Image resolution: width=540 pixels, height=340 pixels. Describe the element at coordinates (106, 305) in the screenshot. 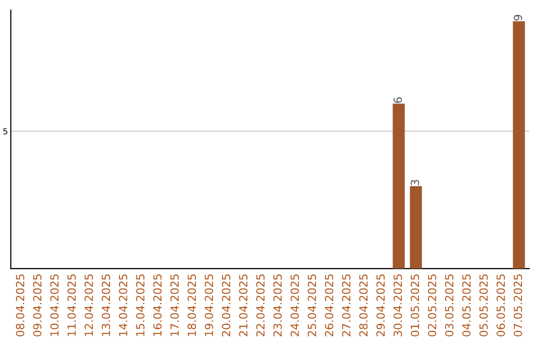

I see `x-tick-label: 13.04.2025` at that location.